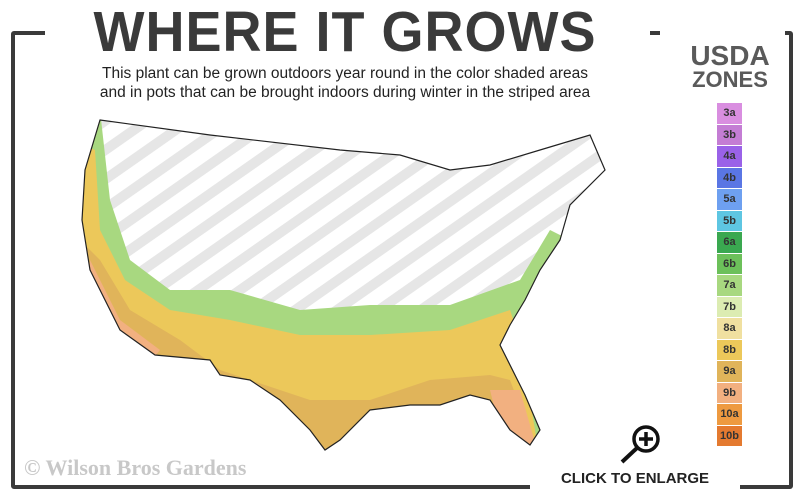  What do you see at coordinates (729, 349) in the screenshot?
I see `legend-swatch-8b: 8b` at bounding box center [729, 349].